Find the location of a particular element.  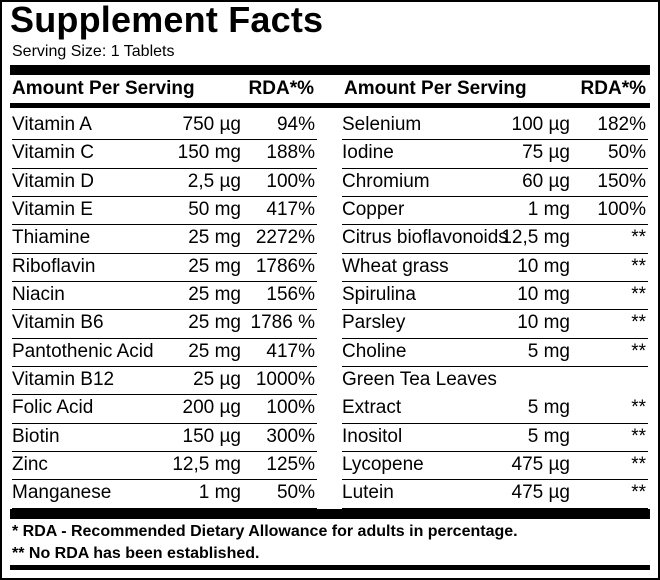

nutrient-row: Vitamin A 750 µg 94% is located at coordinates (164, 126).